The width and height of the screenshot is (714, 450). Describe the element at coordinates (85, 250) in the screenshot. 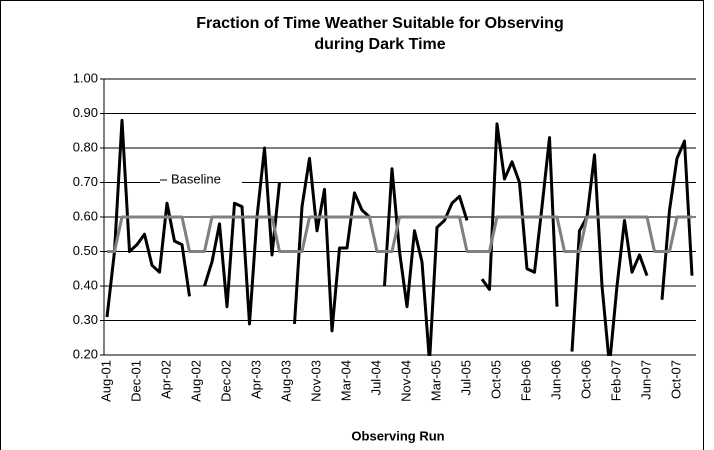

I see `y-tick-label: 0.50` at that location.